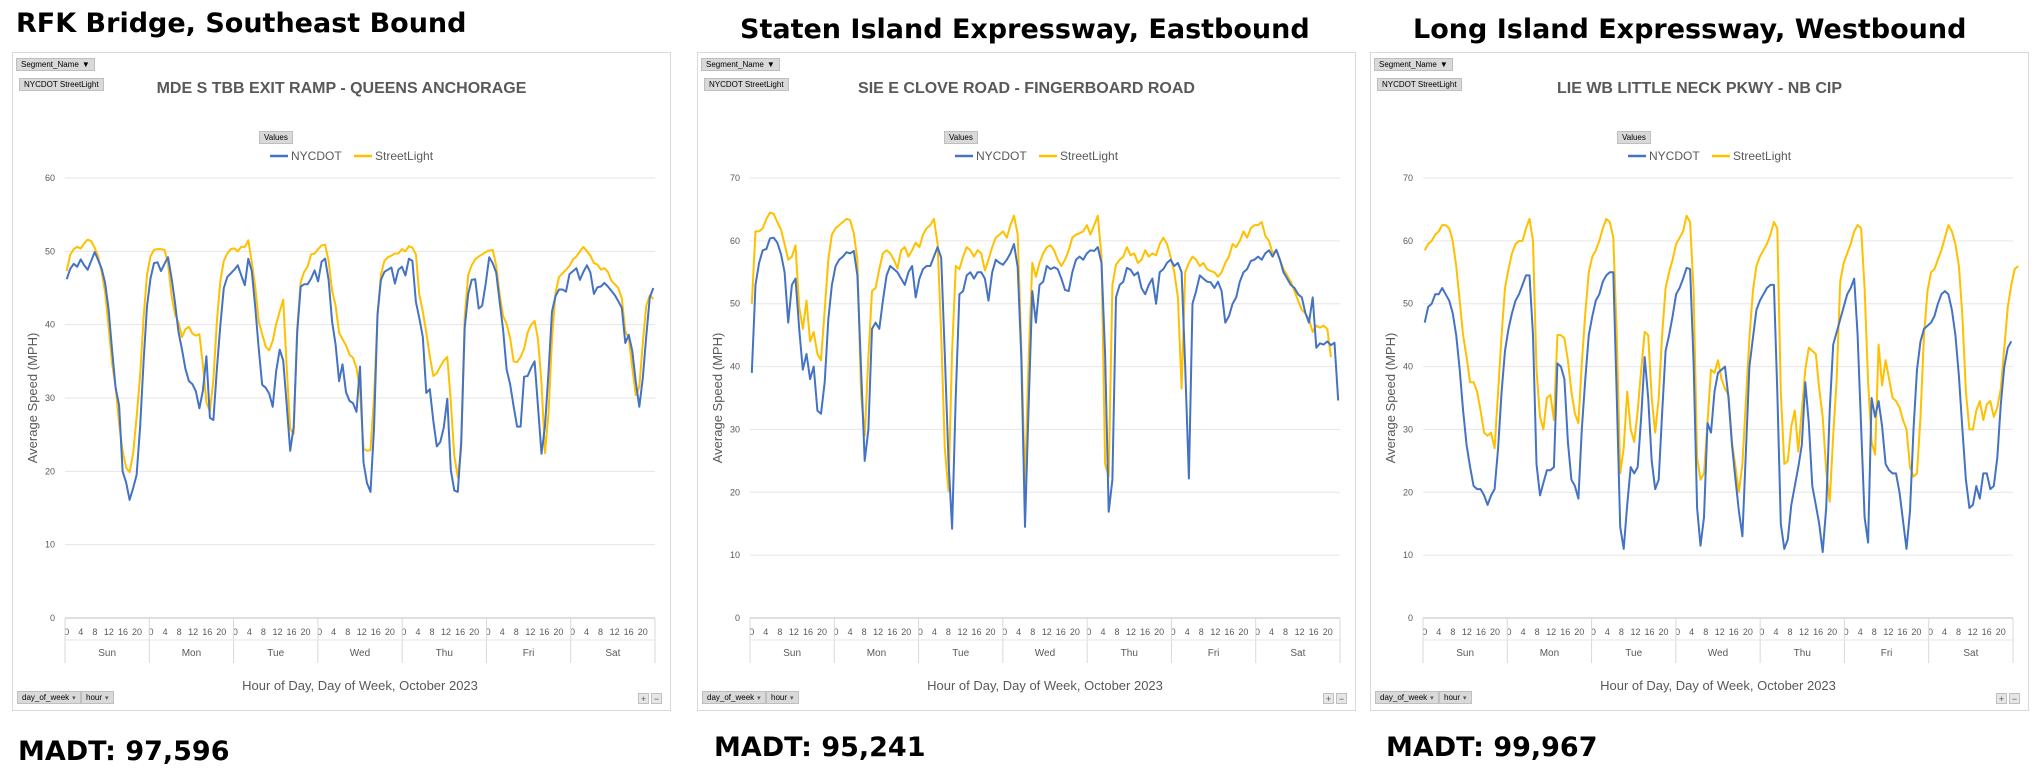  Describe the element at coordinates (1026, 88) in the screenshot. I see `chart-title: SIE E CLOVE ROAD - FINGERBOARD ROAD` at that location.